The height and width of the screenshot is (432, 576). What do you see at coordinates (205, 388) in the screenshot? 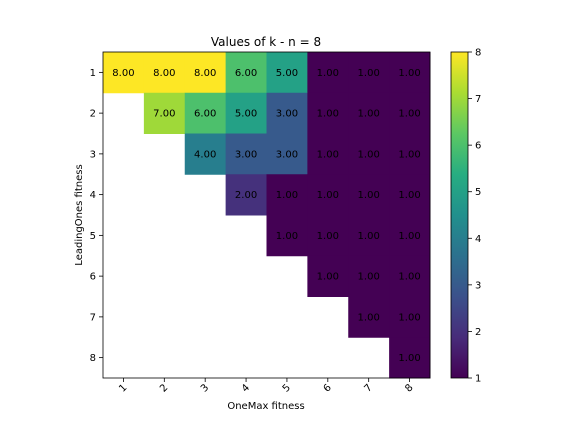
I see `x-tick-label: 3` at bounding box center [205, 388].